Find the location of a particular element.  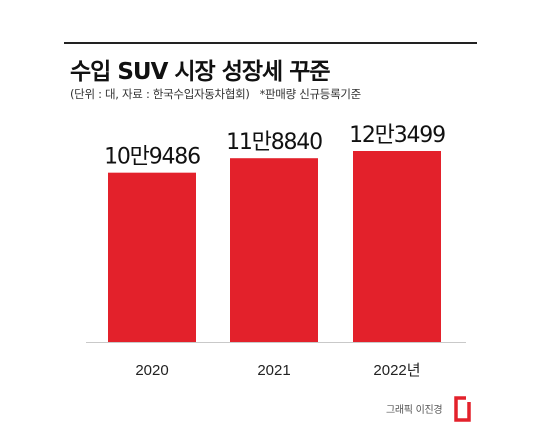

basis-note: *판매량 신규등록기준 is located at coordinates (310, 94).